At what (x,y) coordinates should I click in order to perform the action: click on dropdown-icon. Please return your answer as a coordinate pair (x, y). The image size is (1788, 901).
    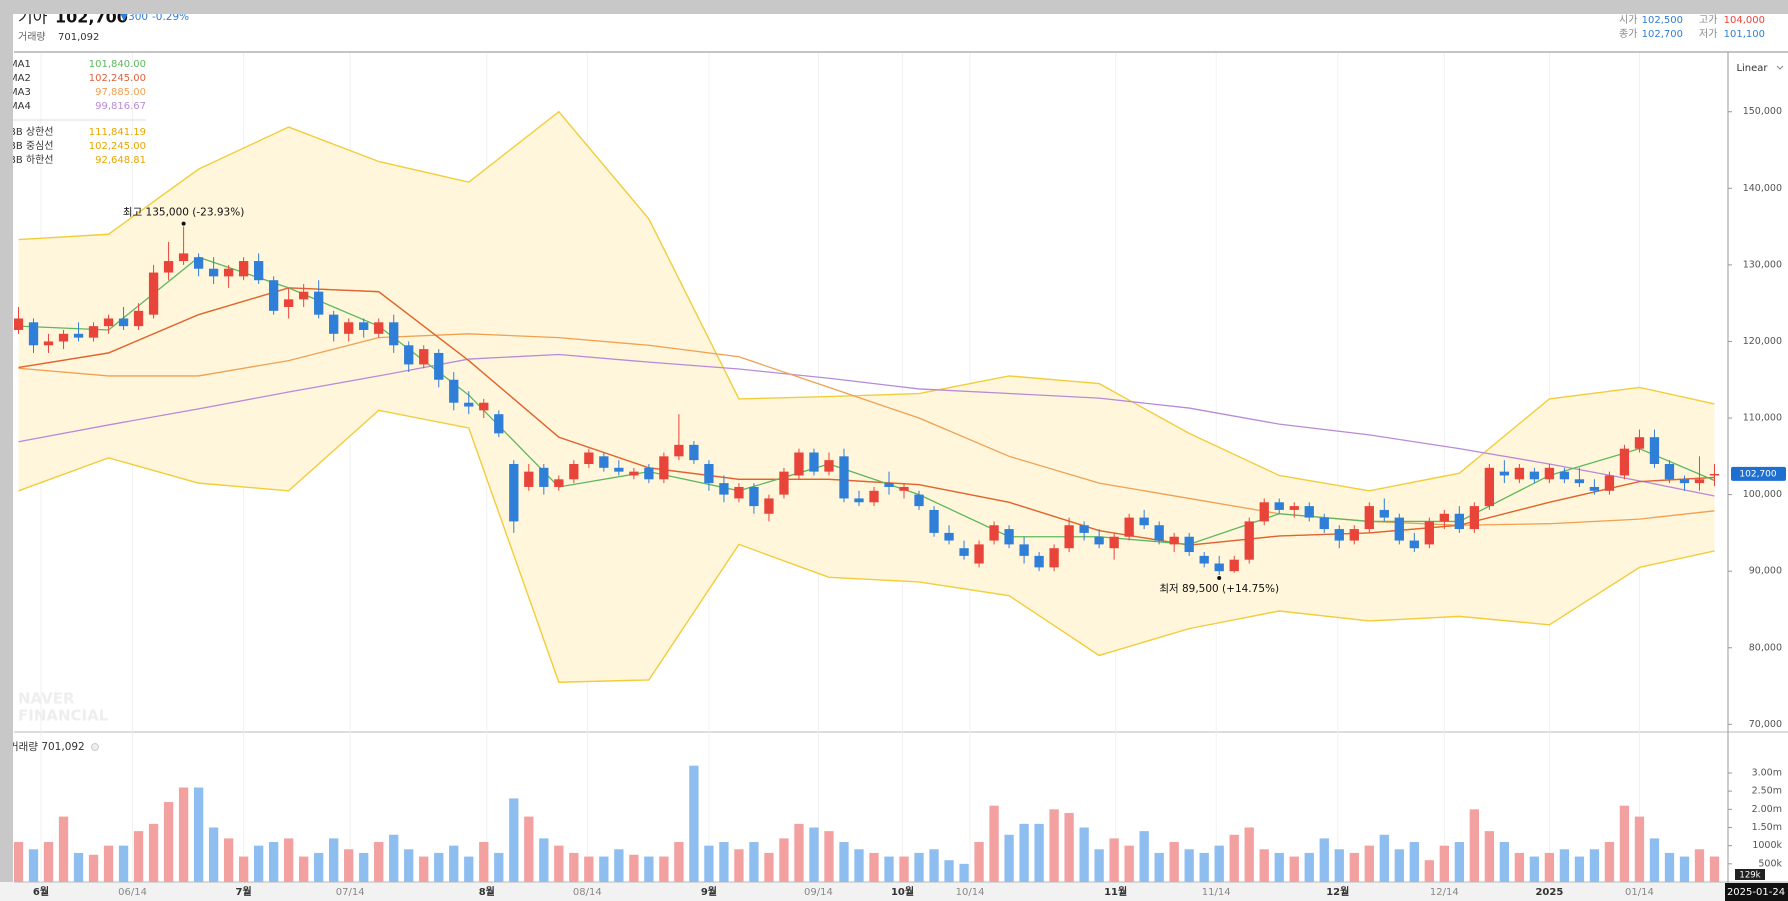
    Looking at the image, I should click on (1780, 67).